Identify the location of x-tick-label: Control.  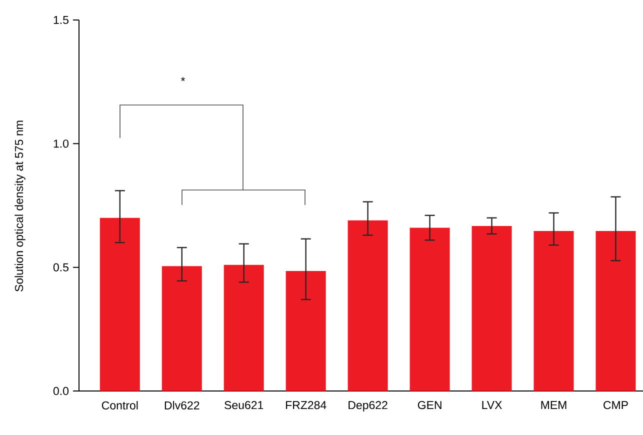
(120, 405).